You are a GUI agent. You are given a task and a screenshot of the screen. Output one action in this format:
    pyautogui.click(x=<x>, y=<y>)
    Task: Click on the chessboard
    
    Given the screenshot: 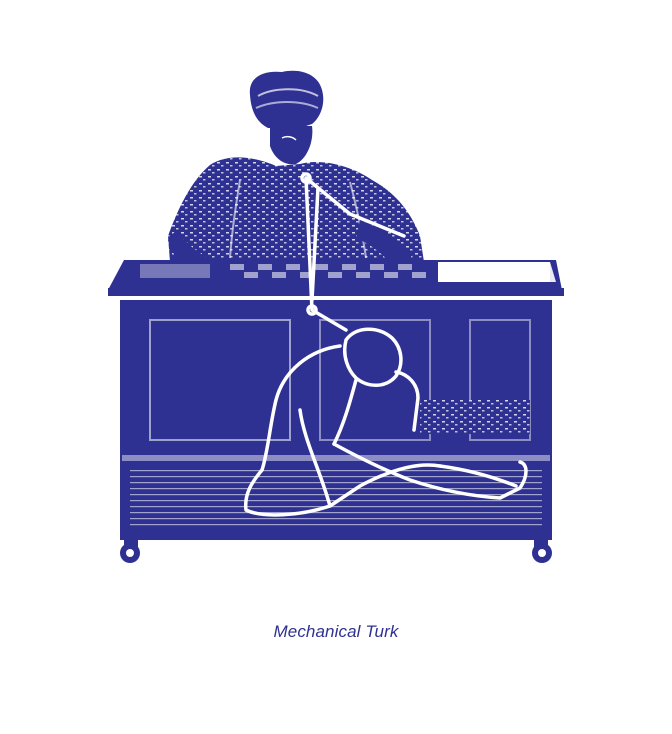 What is the action you would take?
    pyautogui.click(x=328, y=271)
    